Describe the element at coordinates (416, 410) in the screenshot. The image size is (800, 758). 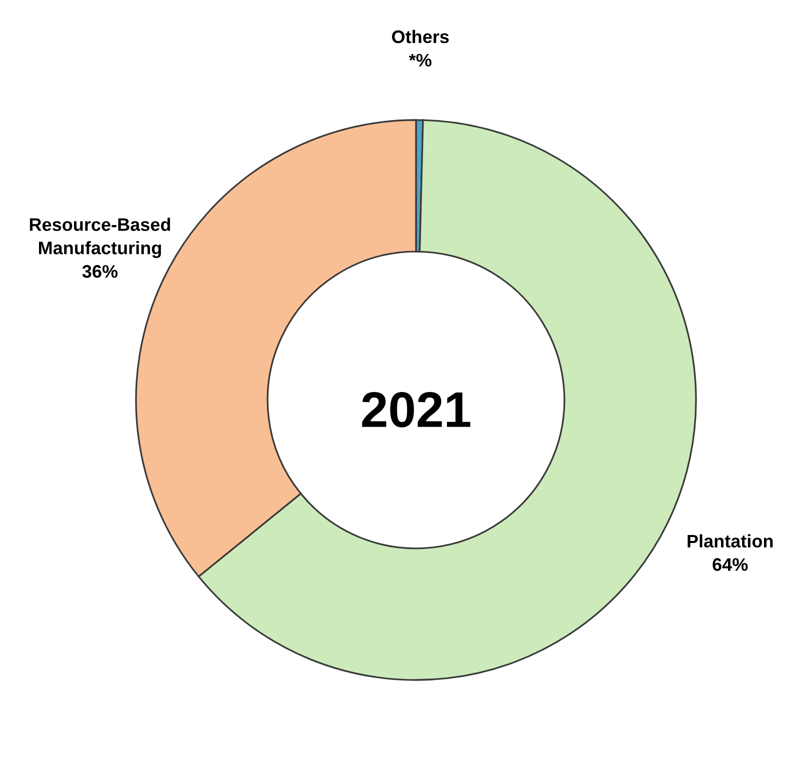
I see `text: 2021` at that location.